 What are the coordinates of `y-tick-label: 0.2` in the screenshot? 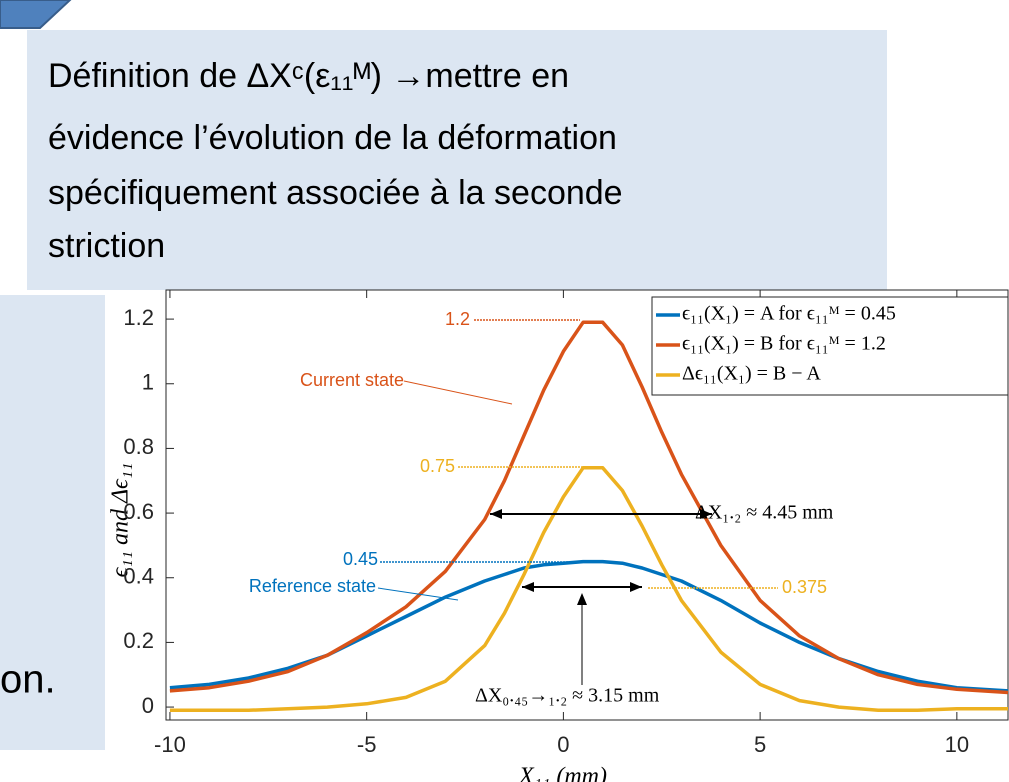 It's located at (138, 640).